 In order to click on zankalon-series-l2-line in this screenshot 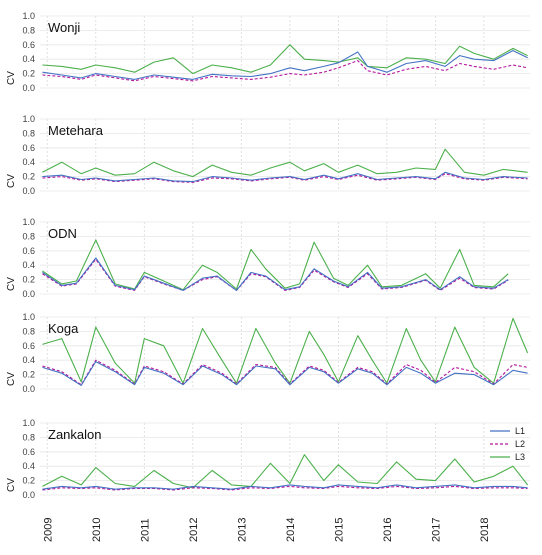, I will do `click(285, 488)`.